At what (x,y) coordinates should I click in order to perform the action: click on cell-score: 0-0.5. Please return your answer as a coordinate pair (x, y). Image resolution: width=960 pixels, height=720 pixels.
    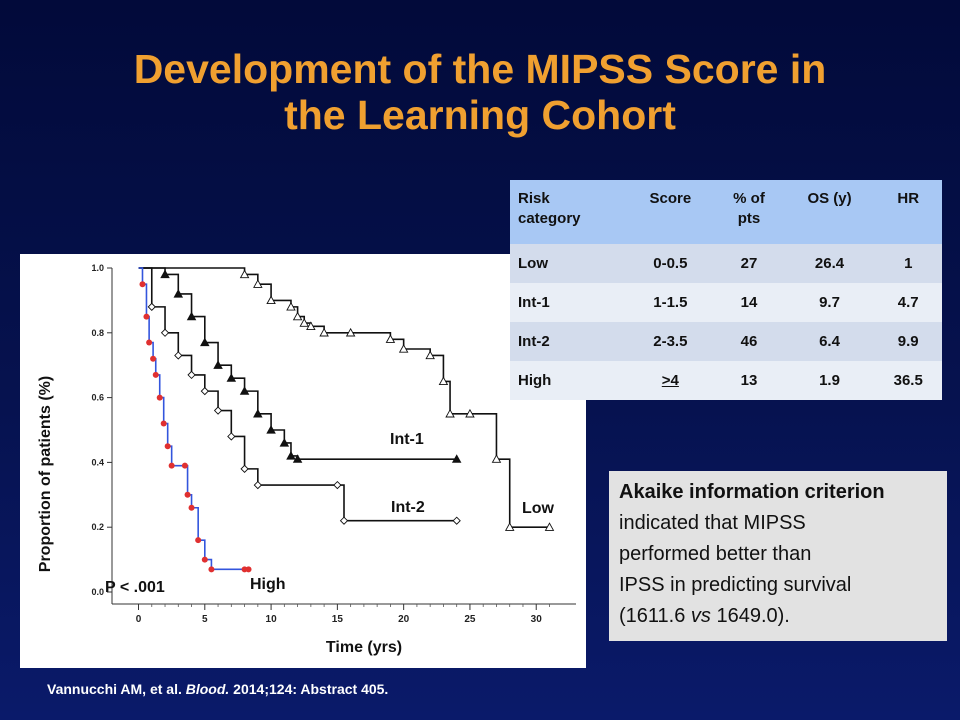
    Looking at the image, I should click on (670, 263).